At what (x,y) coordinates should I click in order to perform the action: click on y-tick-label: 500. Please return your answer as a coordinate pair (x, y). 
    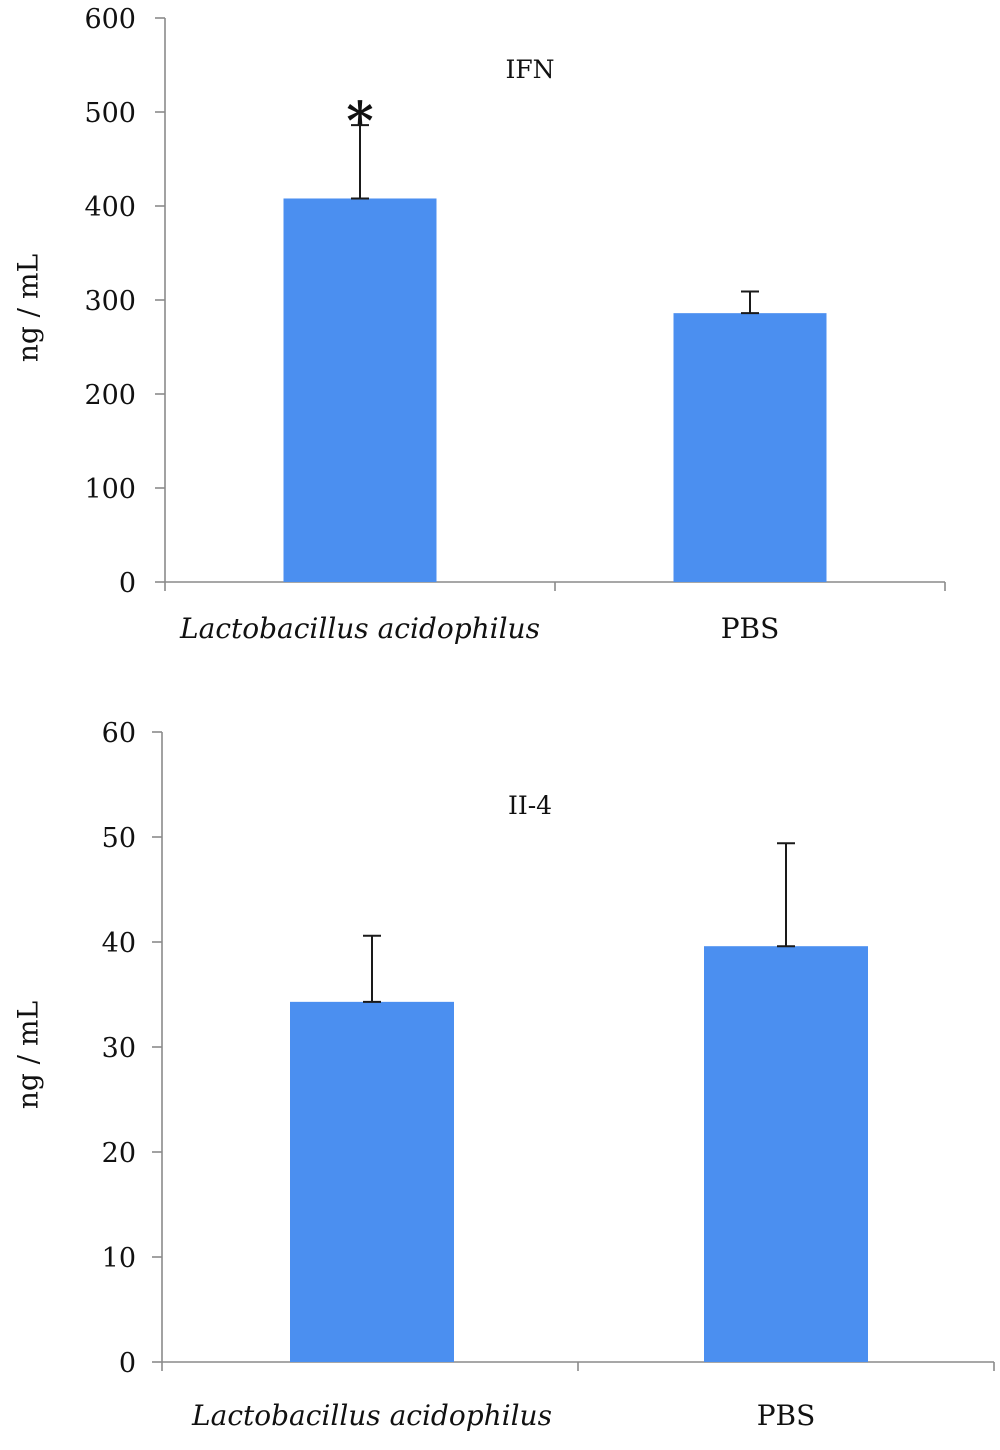
    Looking at the image, I should click on (110, 113).